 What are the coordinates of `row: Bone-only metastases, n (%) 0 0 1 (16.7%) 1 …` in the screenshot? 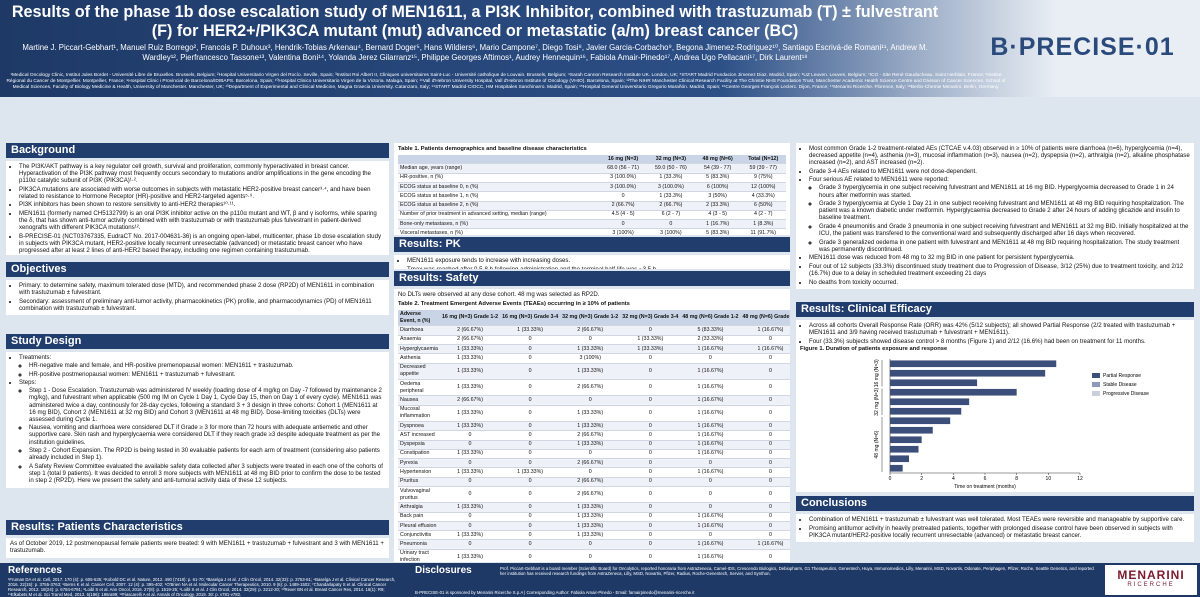 It's located at (592, 224).